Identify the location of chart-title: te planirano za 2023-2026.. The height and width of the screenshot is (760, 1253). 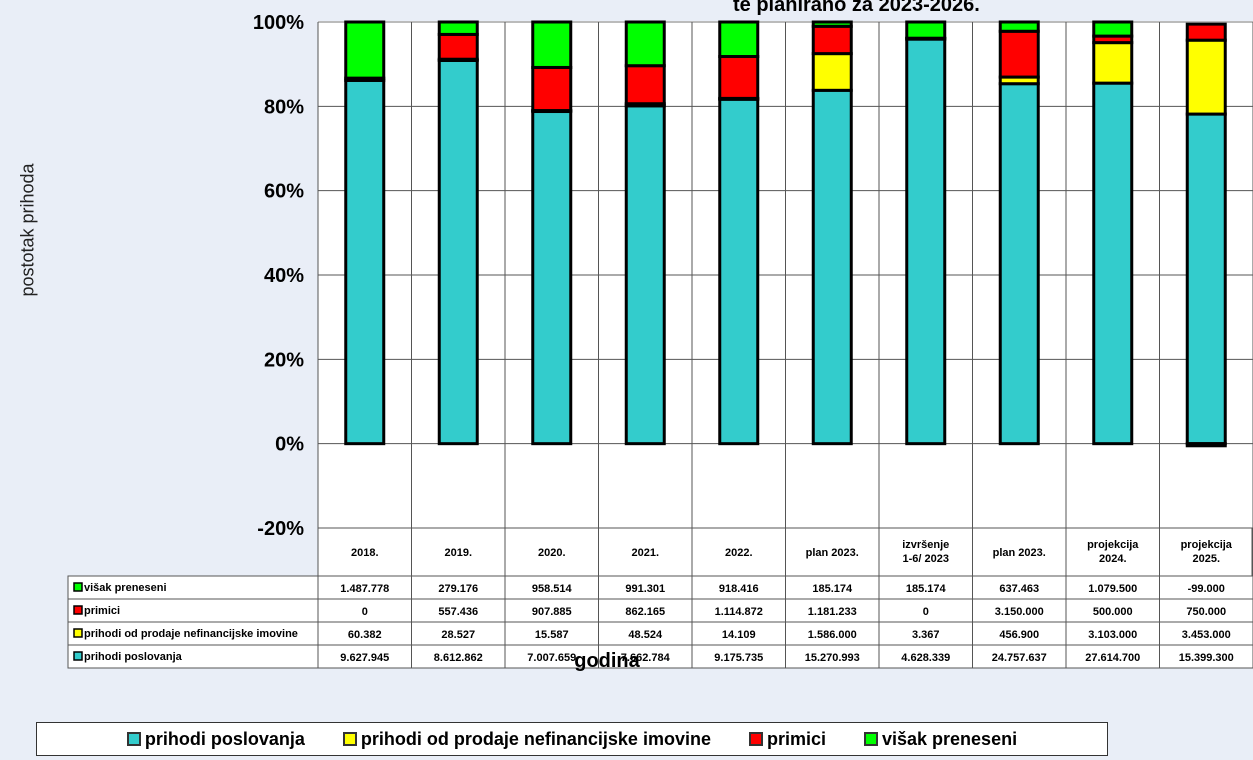
(856, 8).